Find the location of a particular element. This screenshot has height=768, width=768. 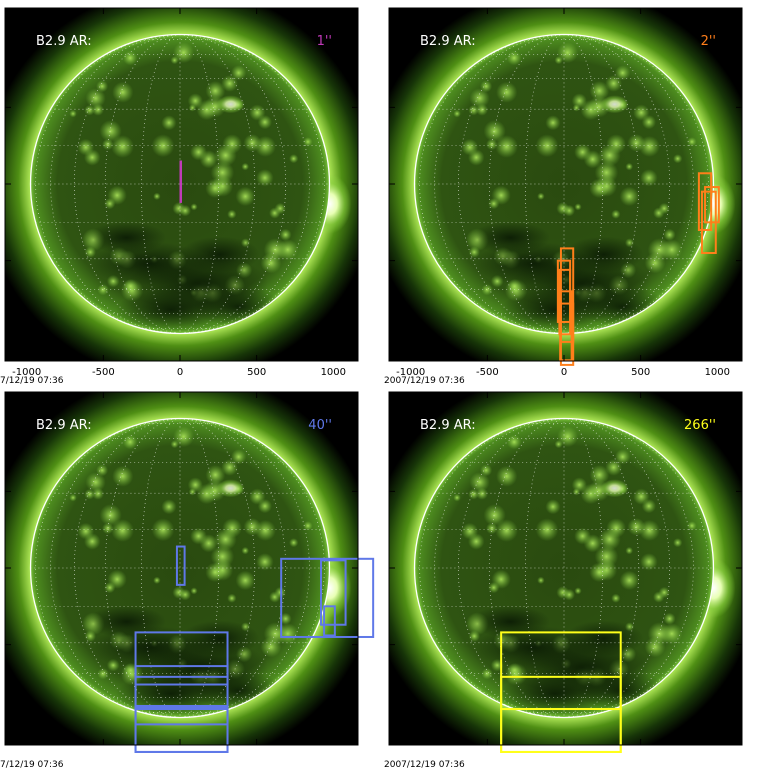

resolution-label: 40'' is located at coordinates (320, 425).